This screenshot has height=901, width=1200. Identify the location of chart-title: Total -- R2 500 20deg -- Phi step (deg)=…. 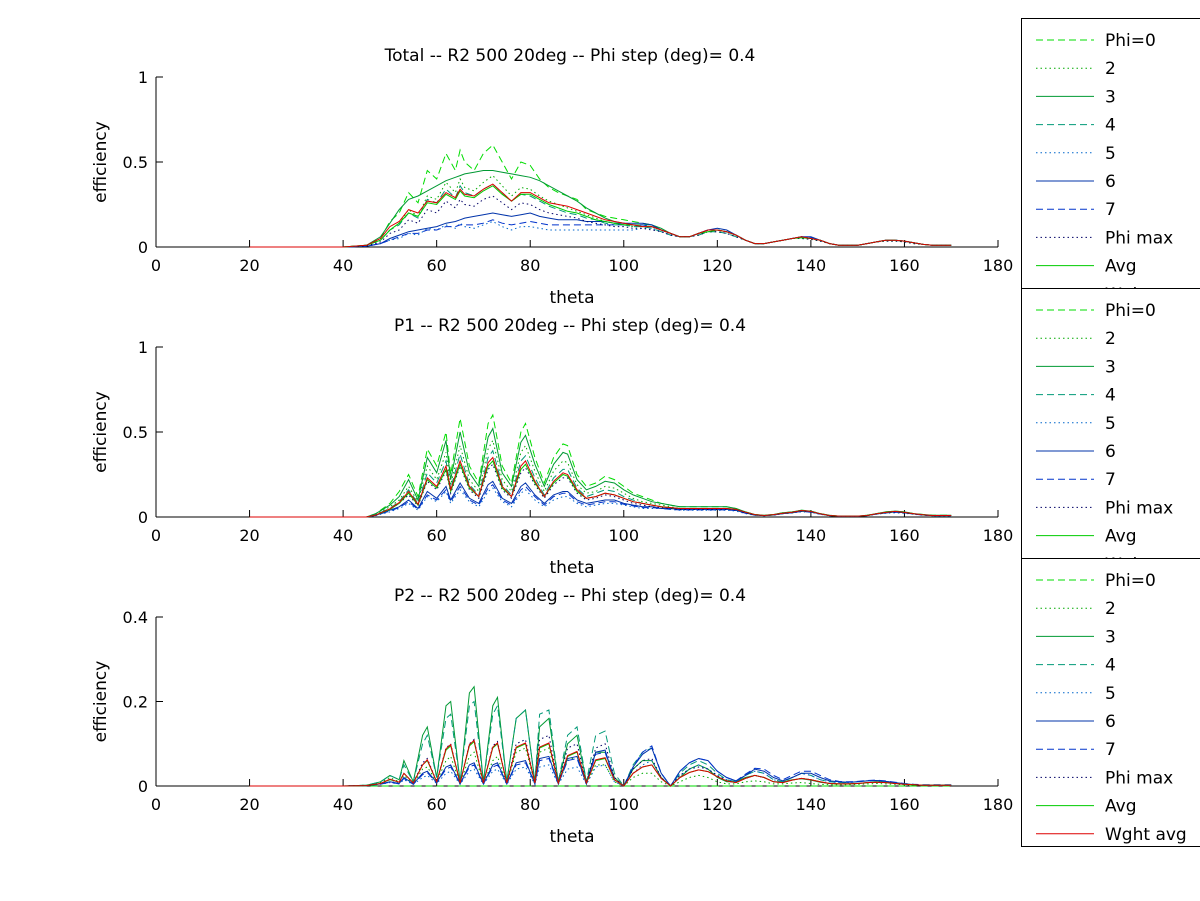
(570, 56).